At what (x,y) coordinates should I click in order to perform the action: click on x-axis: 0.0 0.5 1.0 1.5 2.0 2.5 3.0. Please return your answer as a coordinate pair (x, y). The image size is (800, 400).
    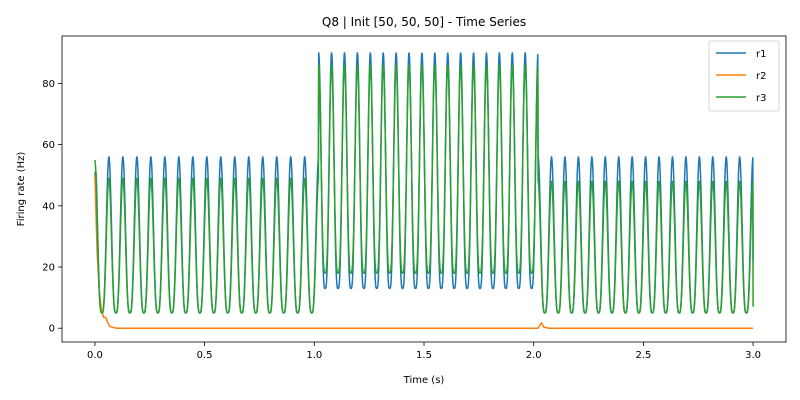
    Looking at the image, I should click on (424, 351).